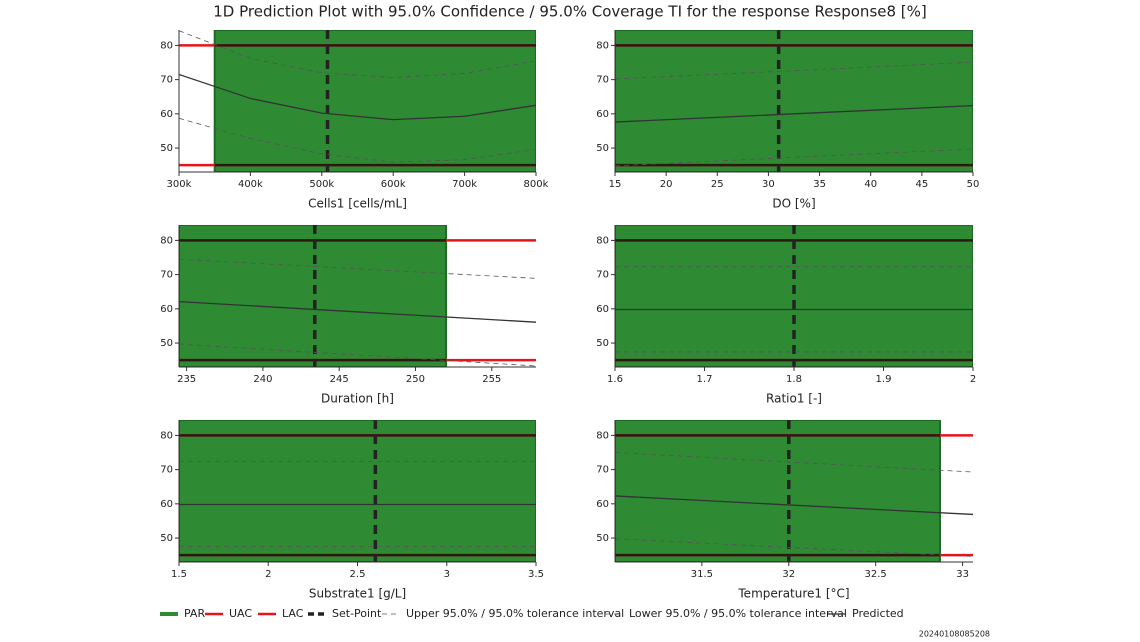 The height and width of the screenshot is (642, 1140). I want to click on x-tick-label: 33, so click(962, 574).